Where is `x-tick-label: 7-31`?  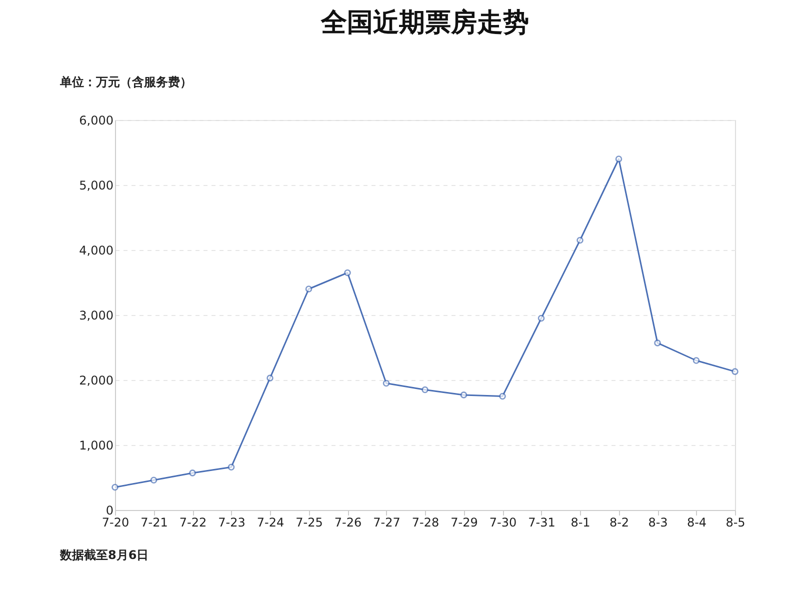 x-tick-label: 7-31 is located at coordinates (542, 523).